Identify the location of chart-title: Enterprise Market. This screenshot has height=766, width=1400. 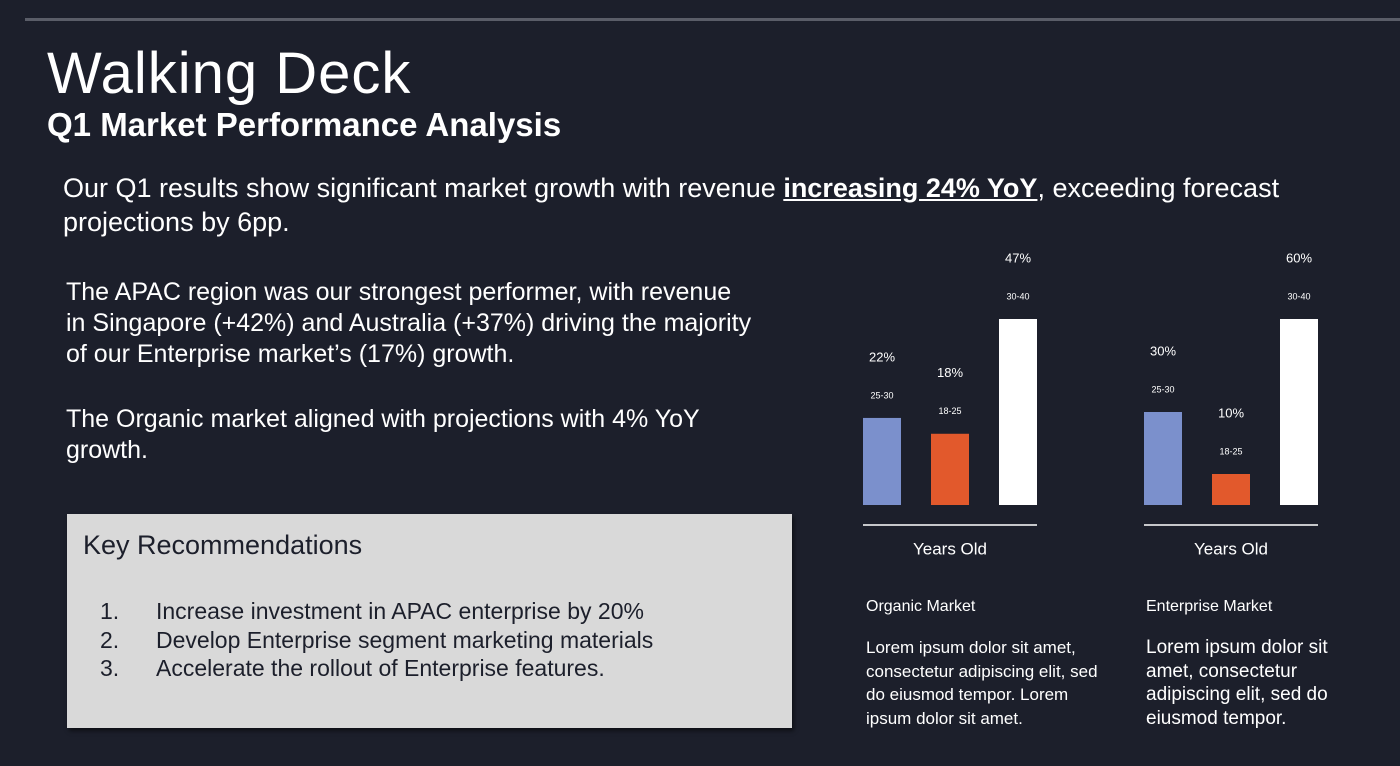
(1209, 606).